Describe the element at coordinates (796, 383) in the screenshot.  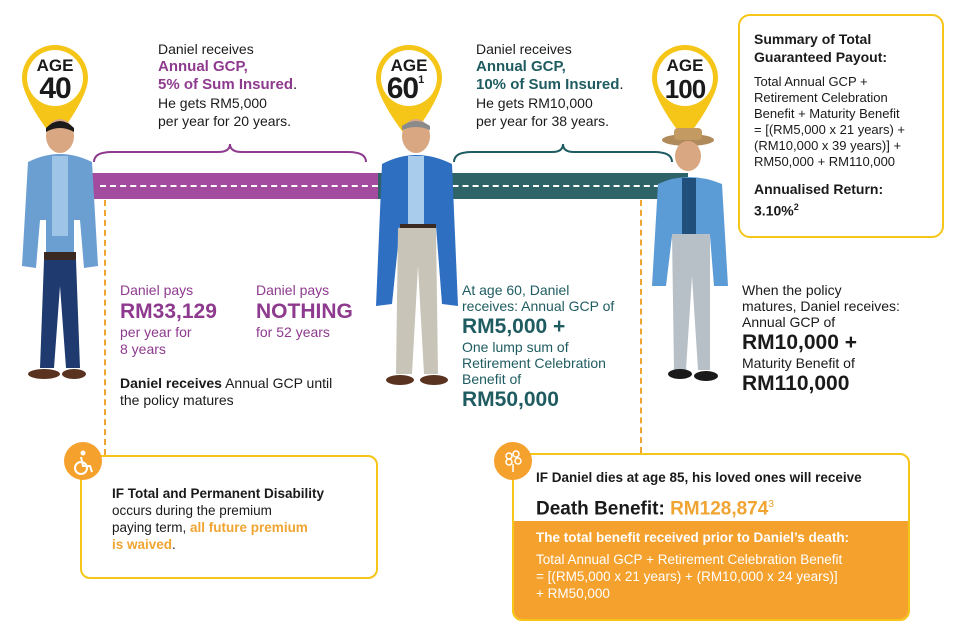
I see `maturity-amount2: RM110,000` at that location.